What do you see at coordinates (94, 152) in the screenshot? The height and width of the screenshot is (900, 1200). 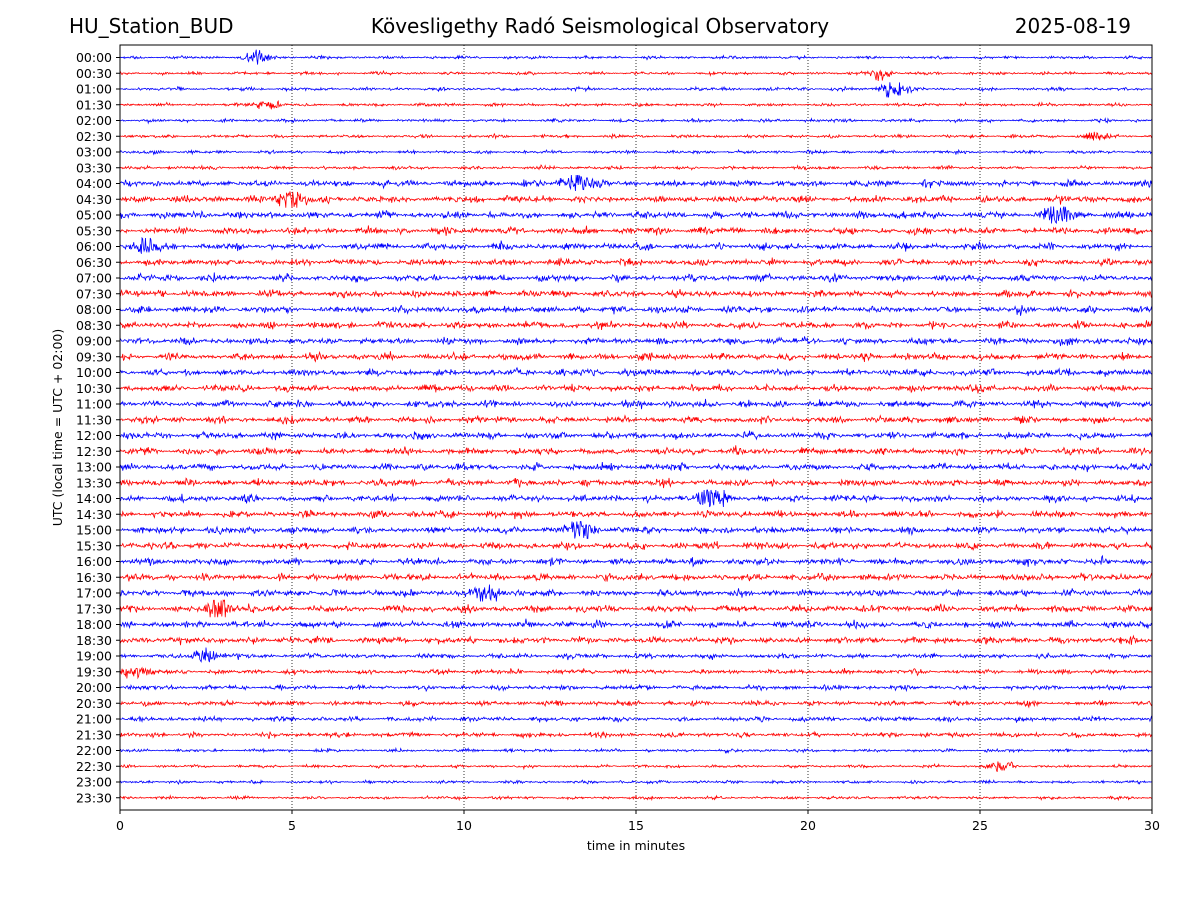 I see `y-tick-label: 03:00` at bounding box center [94, 152].